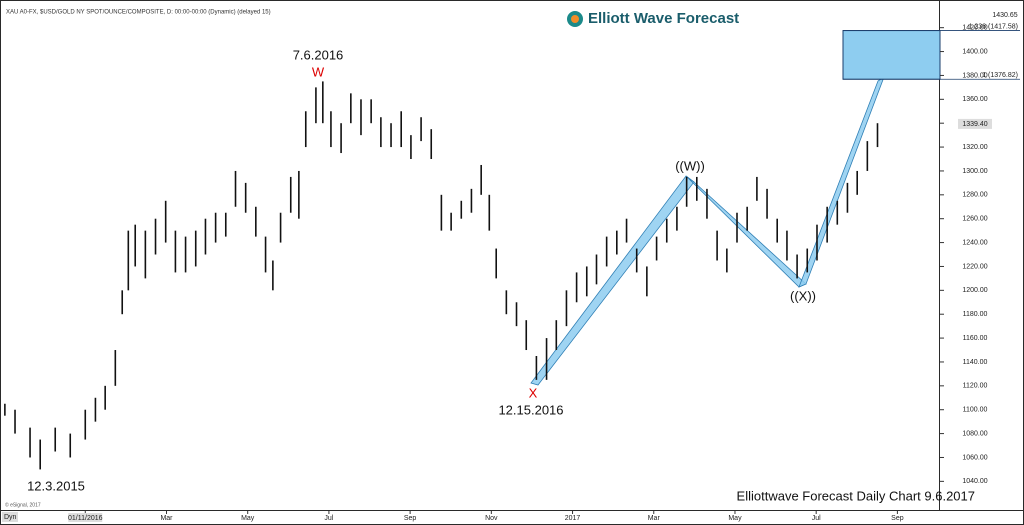 This screenshot has height=525, width=1024. What do you see at coordinates (318, 54) in the screenshot?
I see `annotation: 7.6.2016` at bounding box center [318, 54].